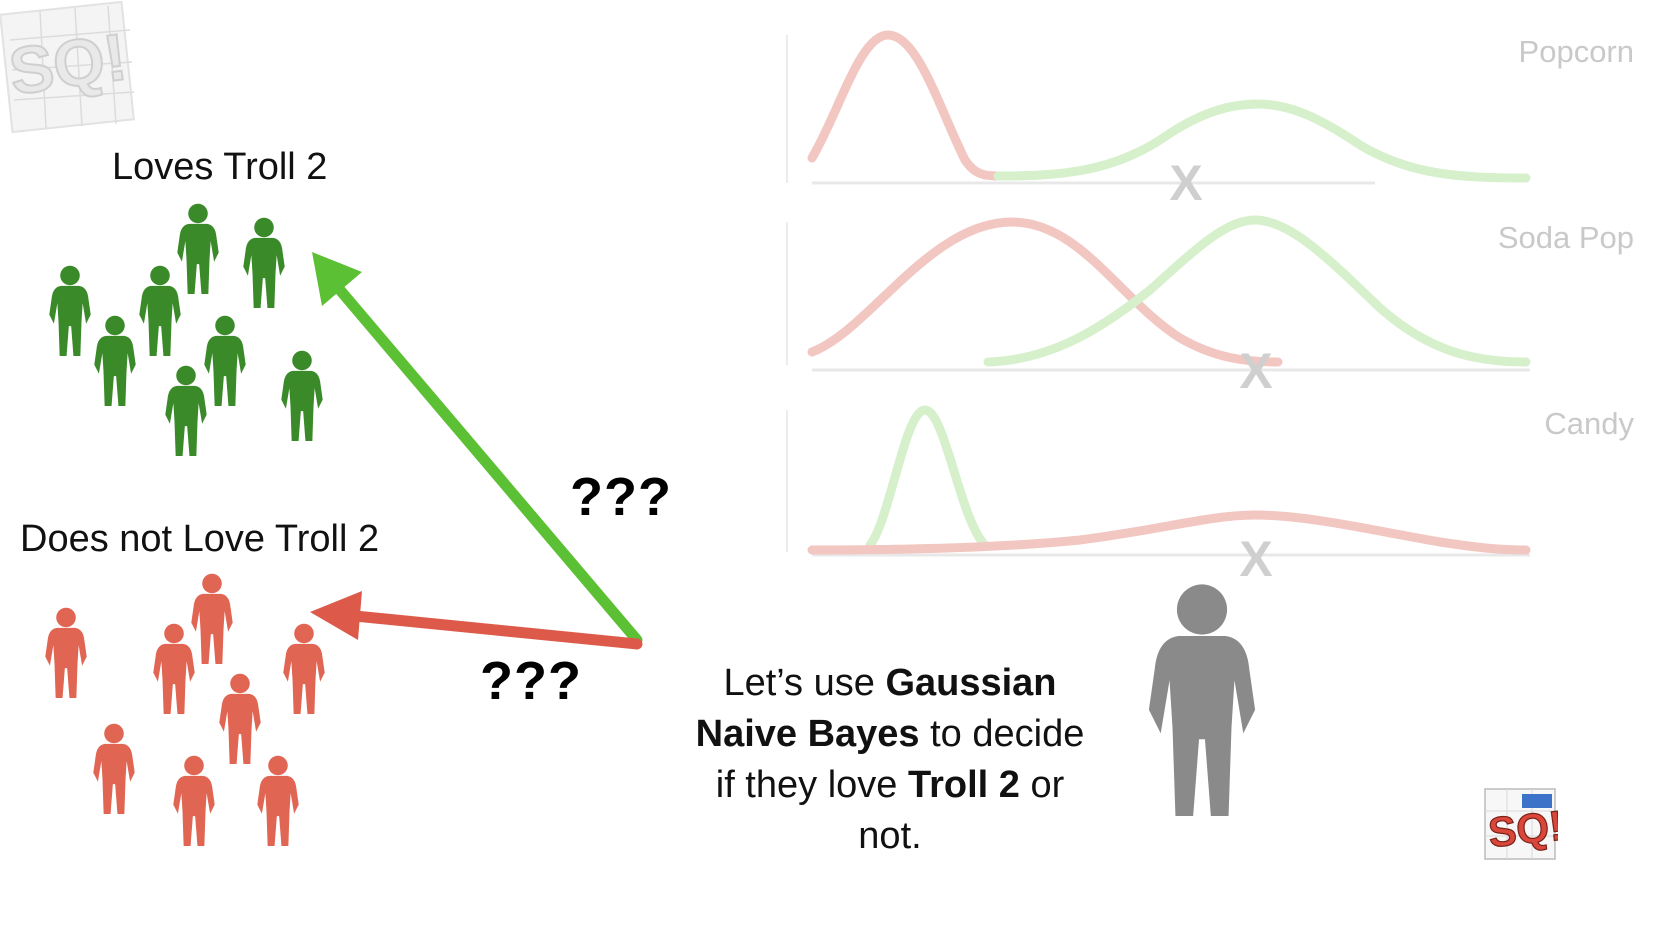 This screenshot has height=938, width=1662. Describe the element at coordinates (890, 836) in the screenshot. I see `caption-line4: not.` at that location.